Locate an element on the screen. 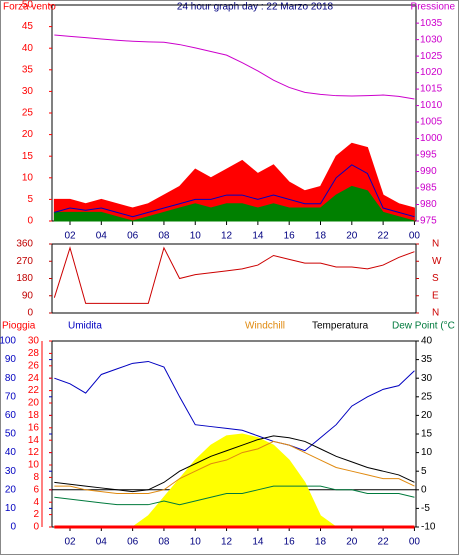 The height and width of the screenshot is (555, 459). y-tick-label: 20 is located at coordinates (28, 134).